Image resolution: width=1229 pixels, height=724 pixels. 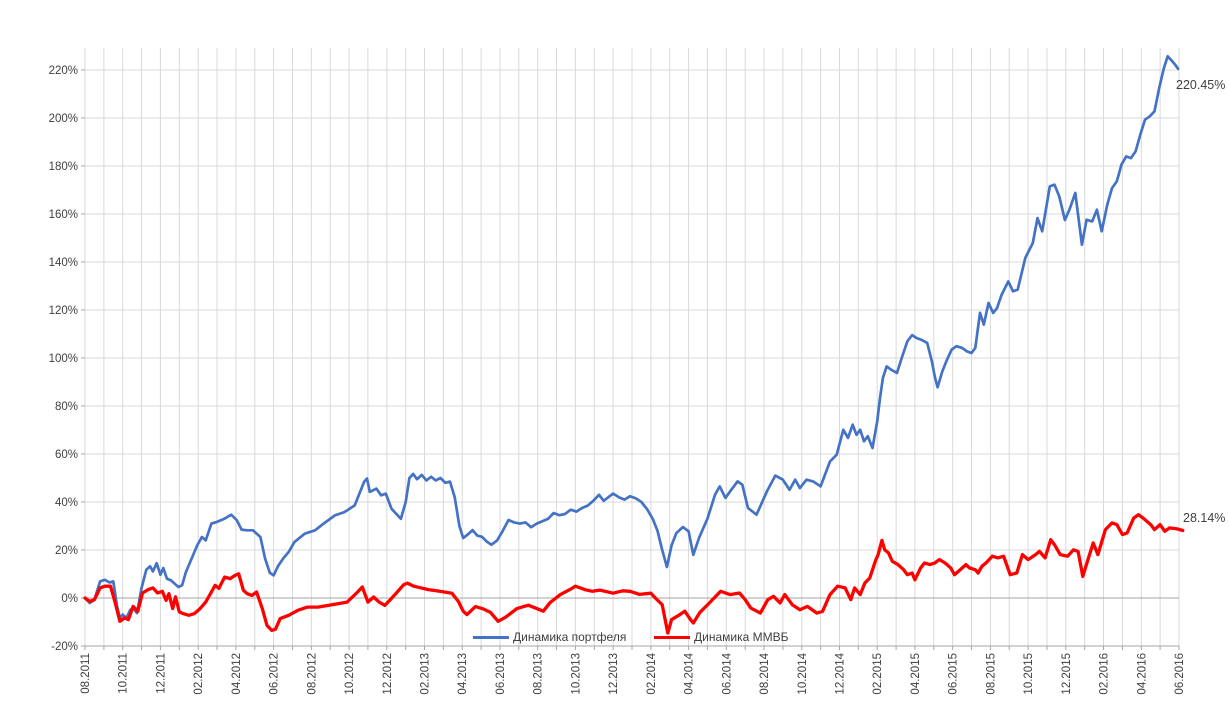 What do you see at coordinates (63, 215) in the screenshot?
I see `y-tick-label: 160%` at bounding box center [63, 215].